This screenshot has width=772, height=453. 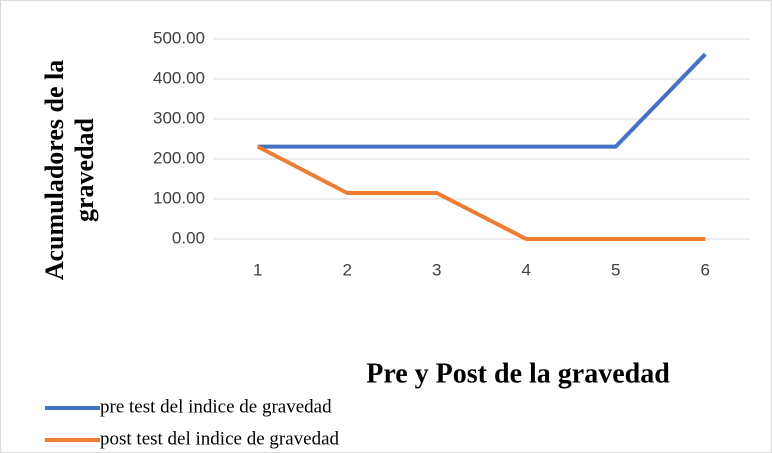 I want to click on legend-label: pre test del indice de gravedad, so click(x=216, y=406).